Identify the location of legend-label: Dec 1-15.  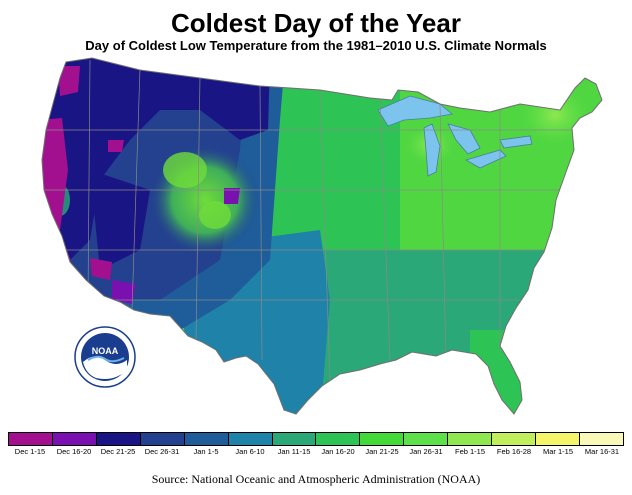
(30, 451).